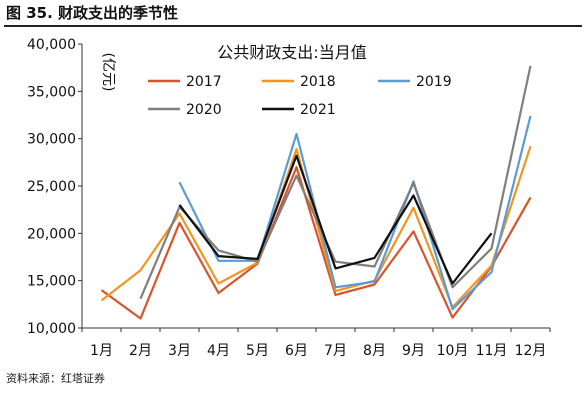 The height and width of the screenshot is (405, 586). I want to click on x-tick-label: 11月, so click(492, 351).